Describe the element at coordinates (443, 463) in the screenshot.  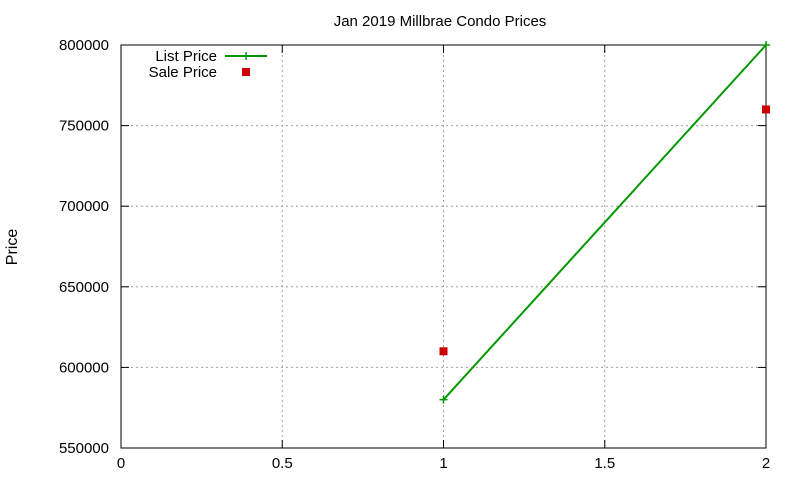
I see `x-tick-label: 1` at that location.